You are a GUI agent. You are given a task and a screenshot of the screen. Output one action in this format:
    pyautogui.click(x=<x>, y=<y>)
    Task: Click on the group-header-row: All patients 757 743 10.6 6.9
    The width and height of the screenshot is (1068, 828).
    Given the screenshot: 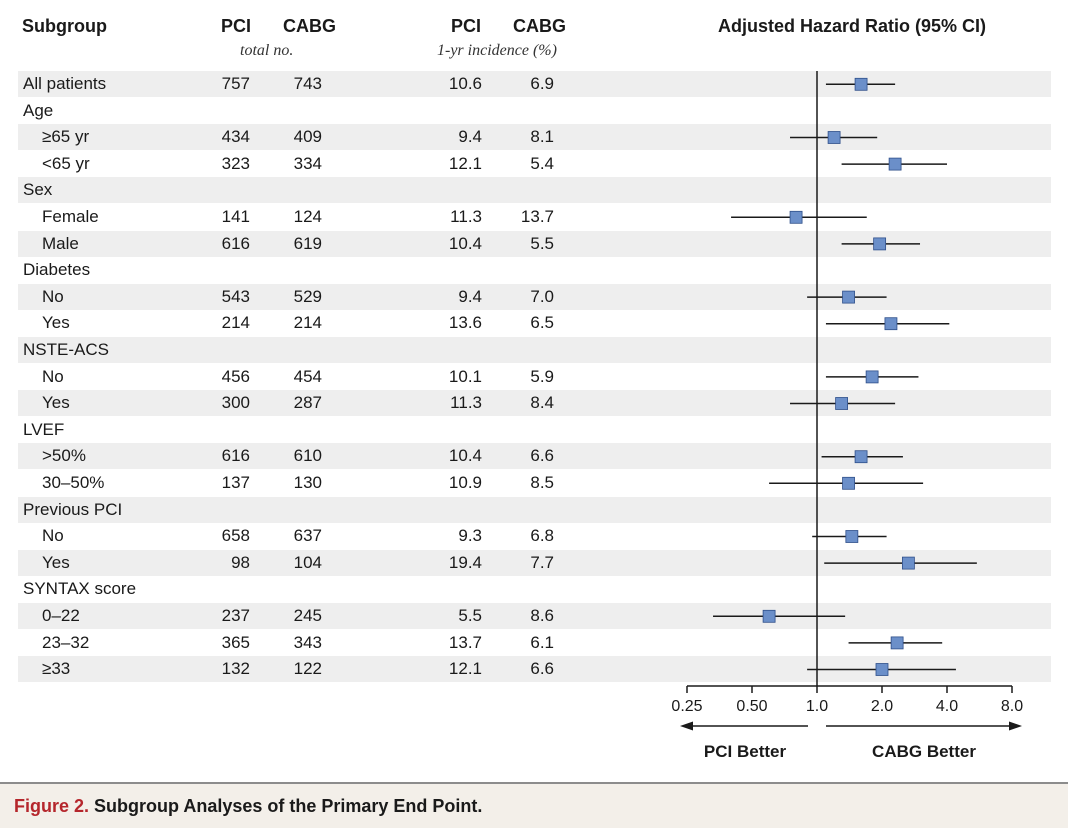 What is the action you would take?
    pyautogui.click(x=534, y=84)
    